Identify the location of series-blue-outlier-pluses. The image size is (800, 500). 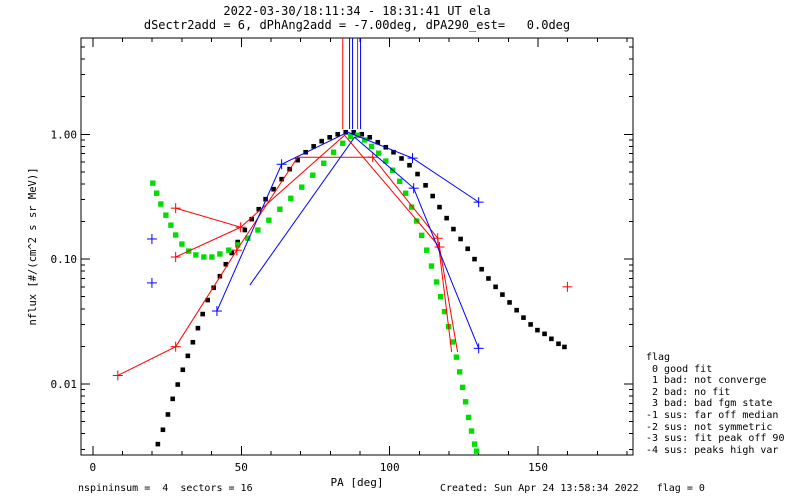
(151, 260).